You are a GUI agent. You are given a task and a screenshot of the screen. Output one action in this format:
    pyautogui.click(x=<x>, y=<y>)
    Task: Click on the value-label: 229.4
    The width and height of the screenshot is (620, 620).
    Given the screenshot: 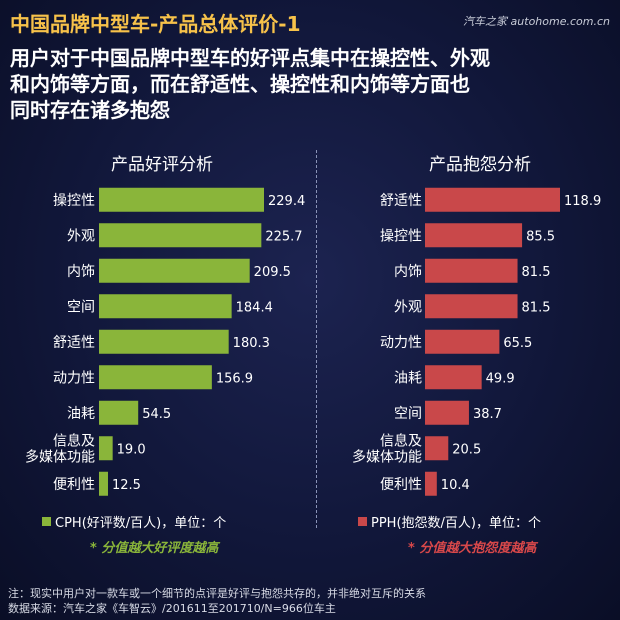 What is the action you would take?
    pyautogui.click(x=286, y=201)
    